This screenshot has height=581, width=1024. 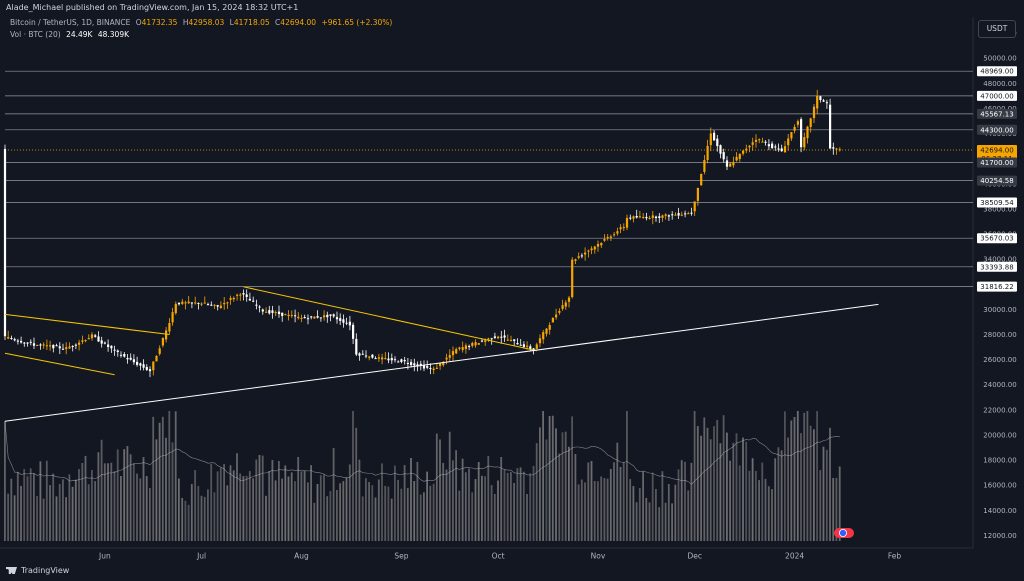 What do you see at coordinates (113, 34) in the screenshot?
I see `volume-ma-value: 48.309K` at bounding box center [113, 34].